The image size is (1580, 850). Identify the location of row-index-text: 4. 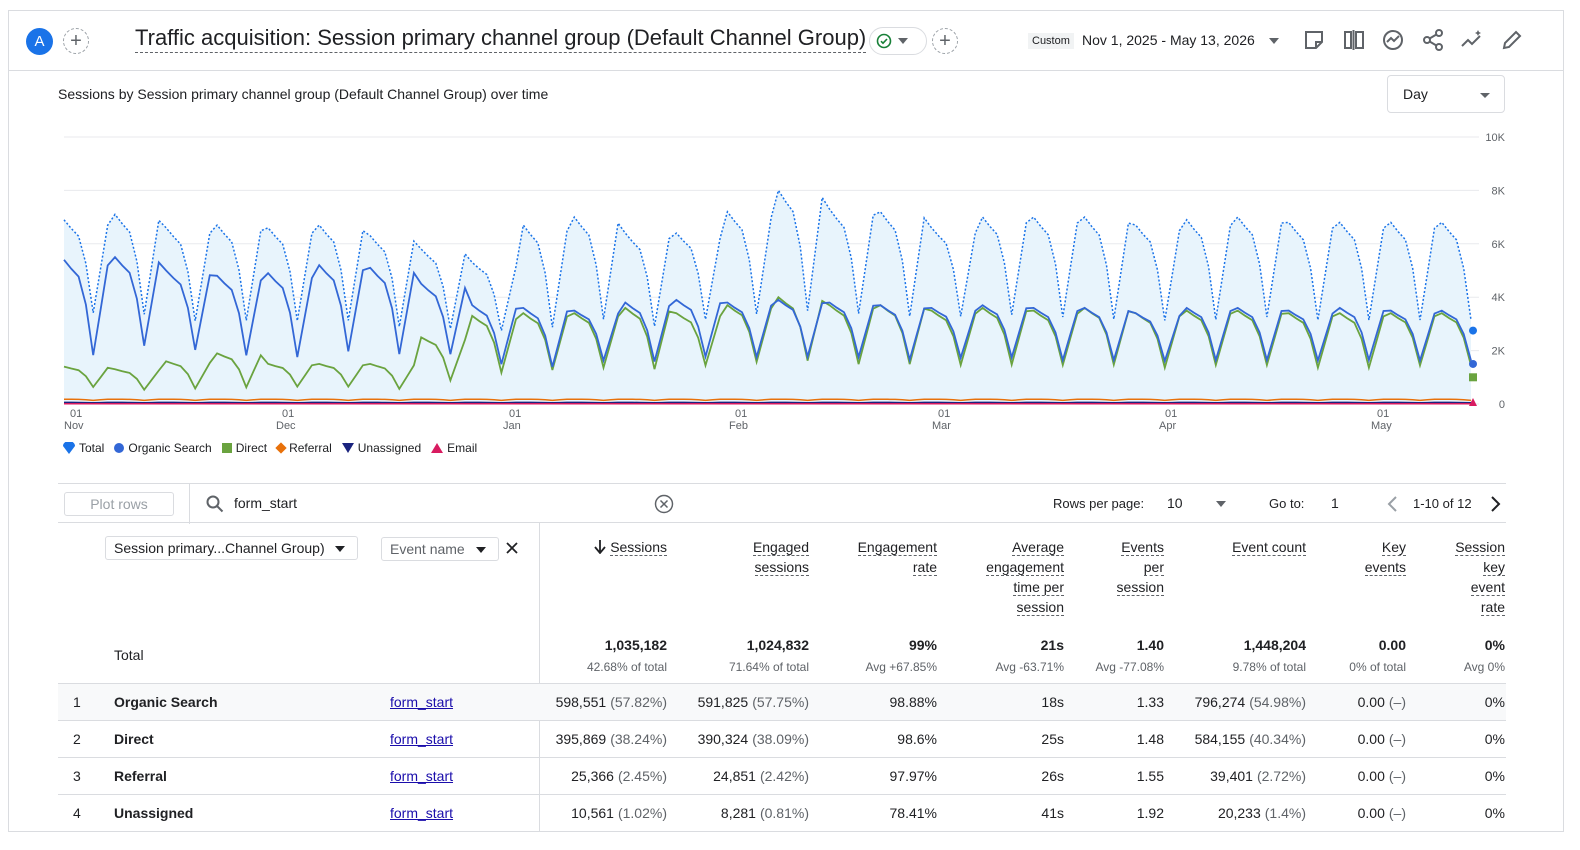
(77, 813).